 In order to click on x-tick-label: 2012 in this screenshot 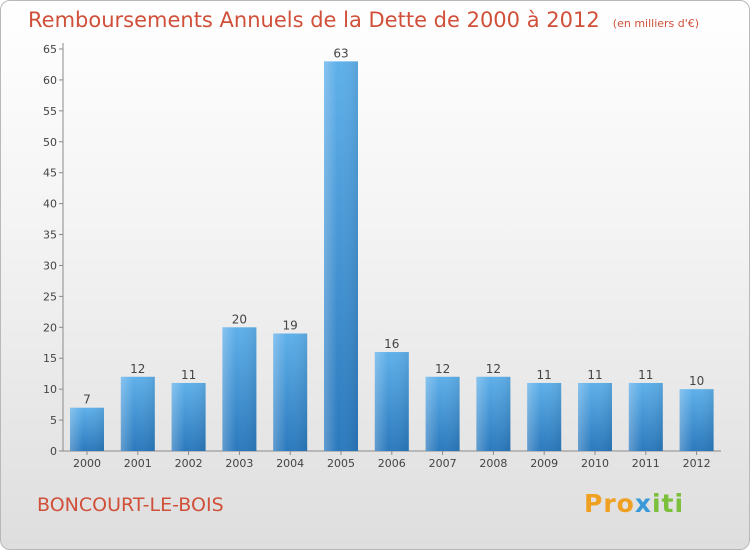, I will do `click(697, 463)`.